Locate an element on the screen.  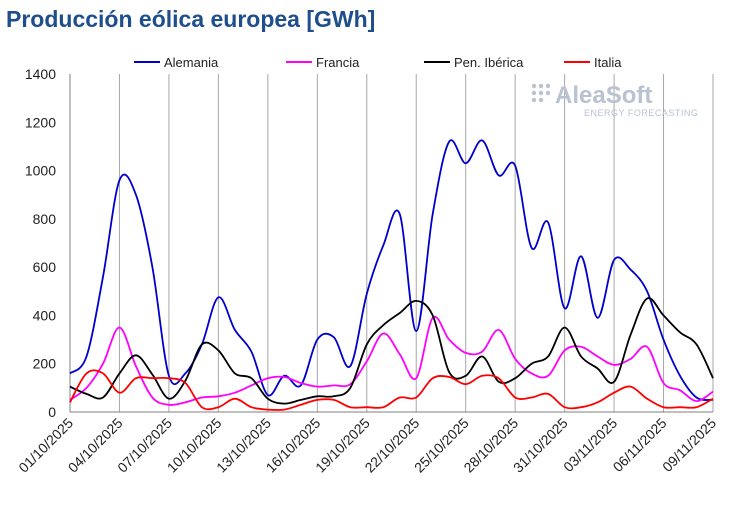
legend: Alemania Francia Pen. Ibérica Italia is located at coordinates (378, 62).